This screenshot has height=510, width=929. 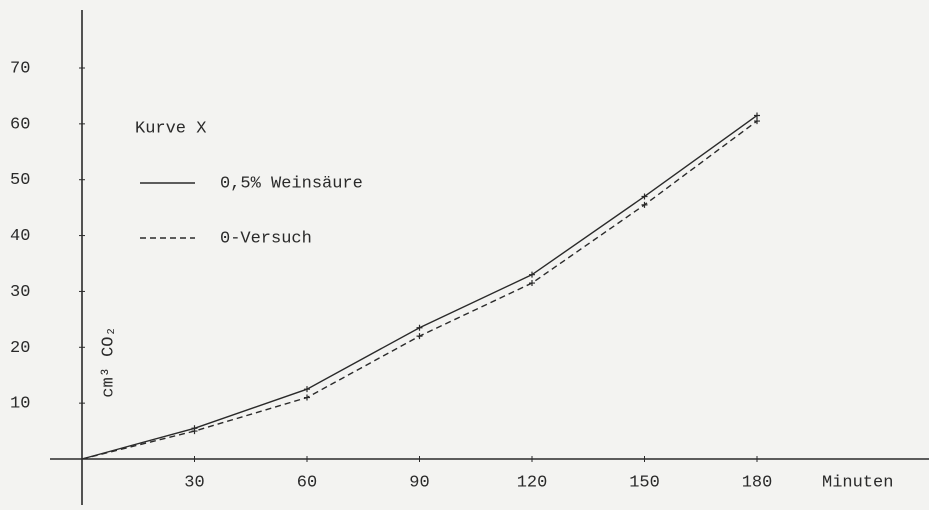 What do you see at coordinates (532, 482) in the screenshot?
I see `x-tick-label: 120` at bounding box center [532, 482].